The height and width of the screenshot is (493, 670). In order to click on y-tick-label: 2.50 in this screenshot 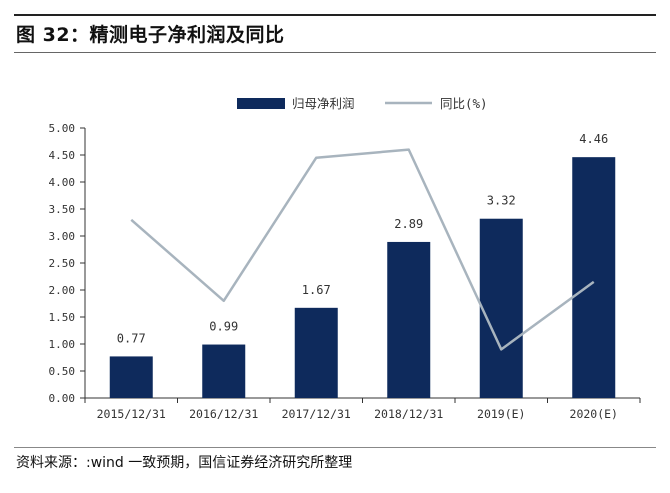, I will do `click(62, 263)`.